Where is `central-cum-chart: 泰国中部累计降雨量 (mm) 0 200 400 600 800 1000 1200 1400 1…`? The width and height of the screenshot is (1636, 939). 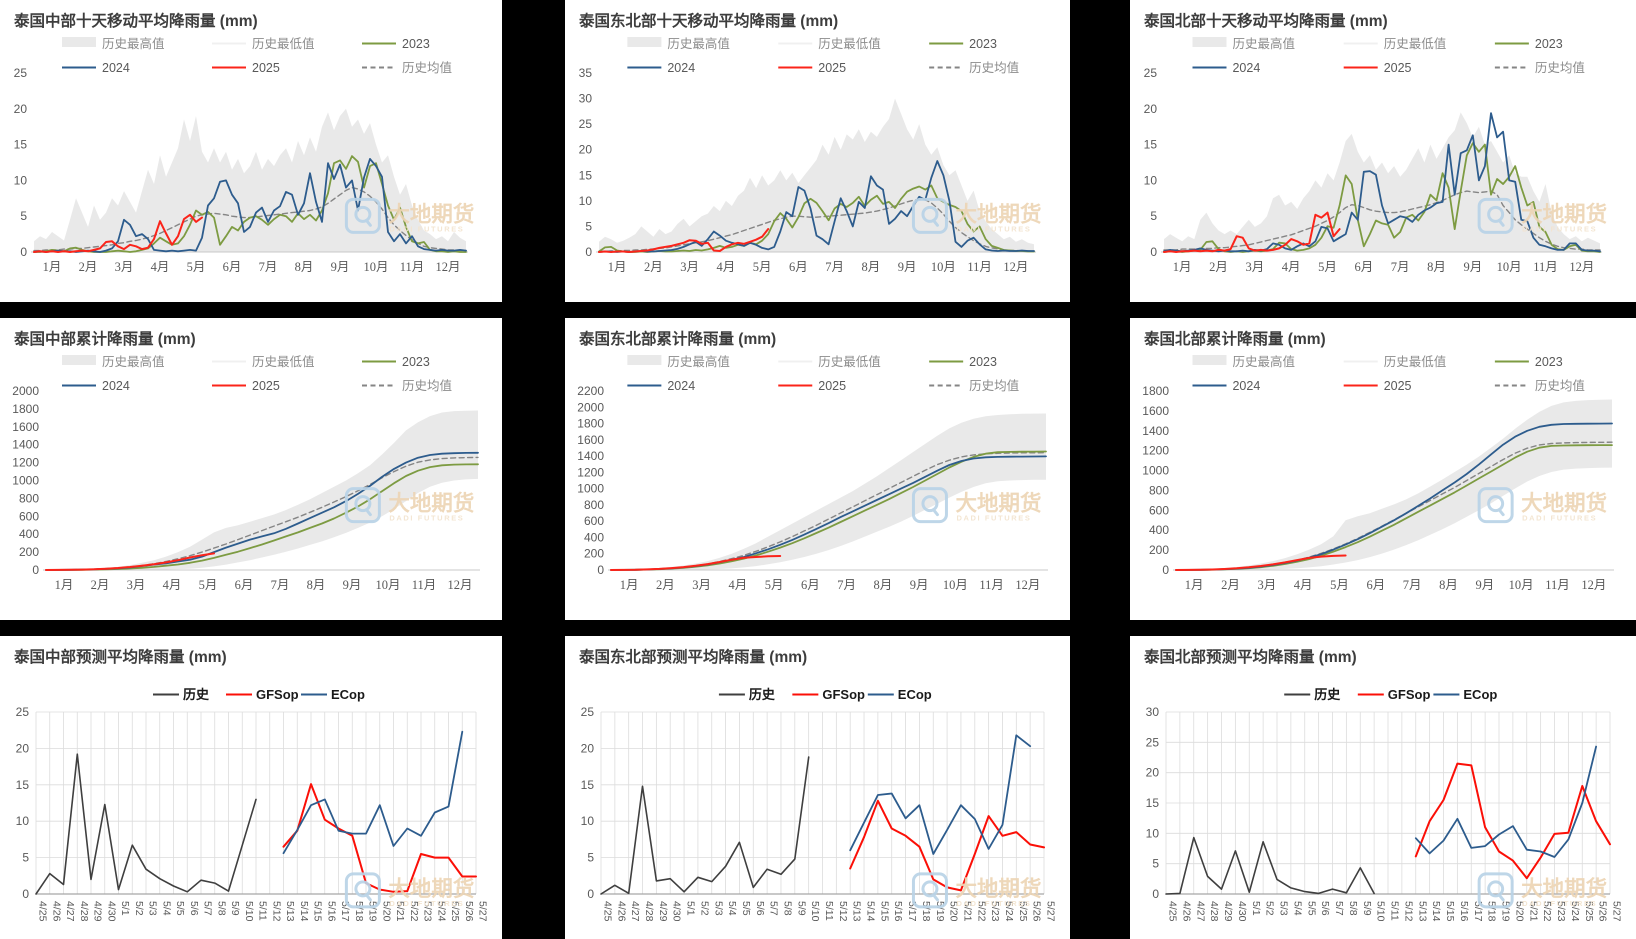 central-cum-chart: 泰国中部累计降雨量 (mm) 0 200 400 600 800 1000 1200 1400 1… is located at coordinates (246, 460).